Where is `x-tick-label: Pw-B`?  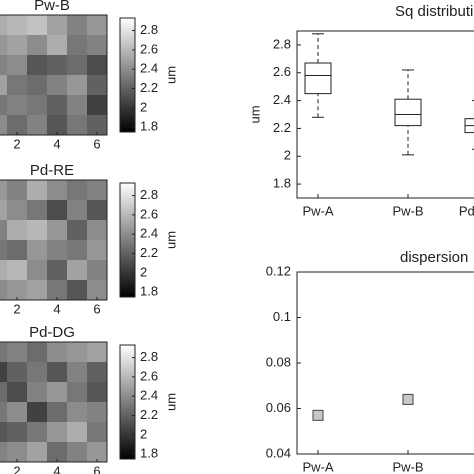 x-tick-label: Pw-B is located at coordinates (407, 210).